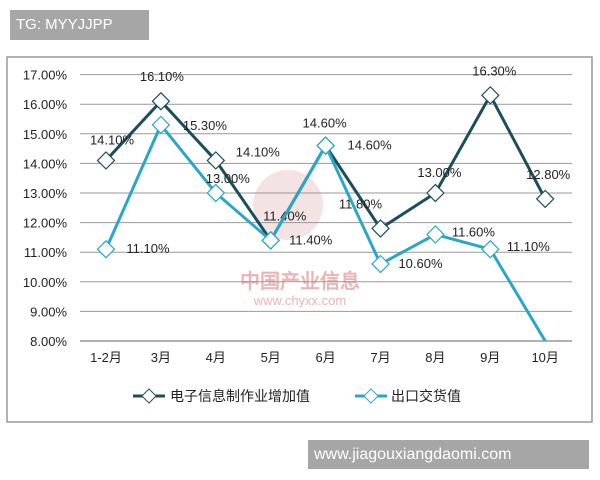 This screenshot has width=600, height=480. Describe the element at coordinates (448, 454) in the screenshot. I see `footer-tag: www.jiagouxiangdaomi.com` at that location.